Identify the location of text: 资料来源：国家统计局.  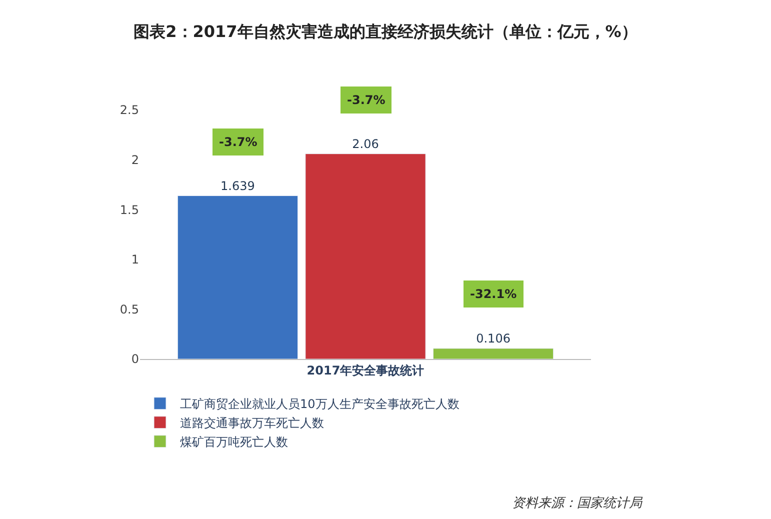
(577, 503).